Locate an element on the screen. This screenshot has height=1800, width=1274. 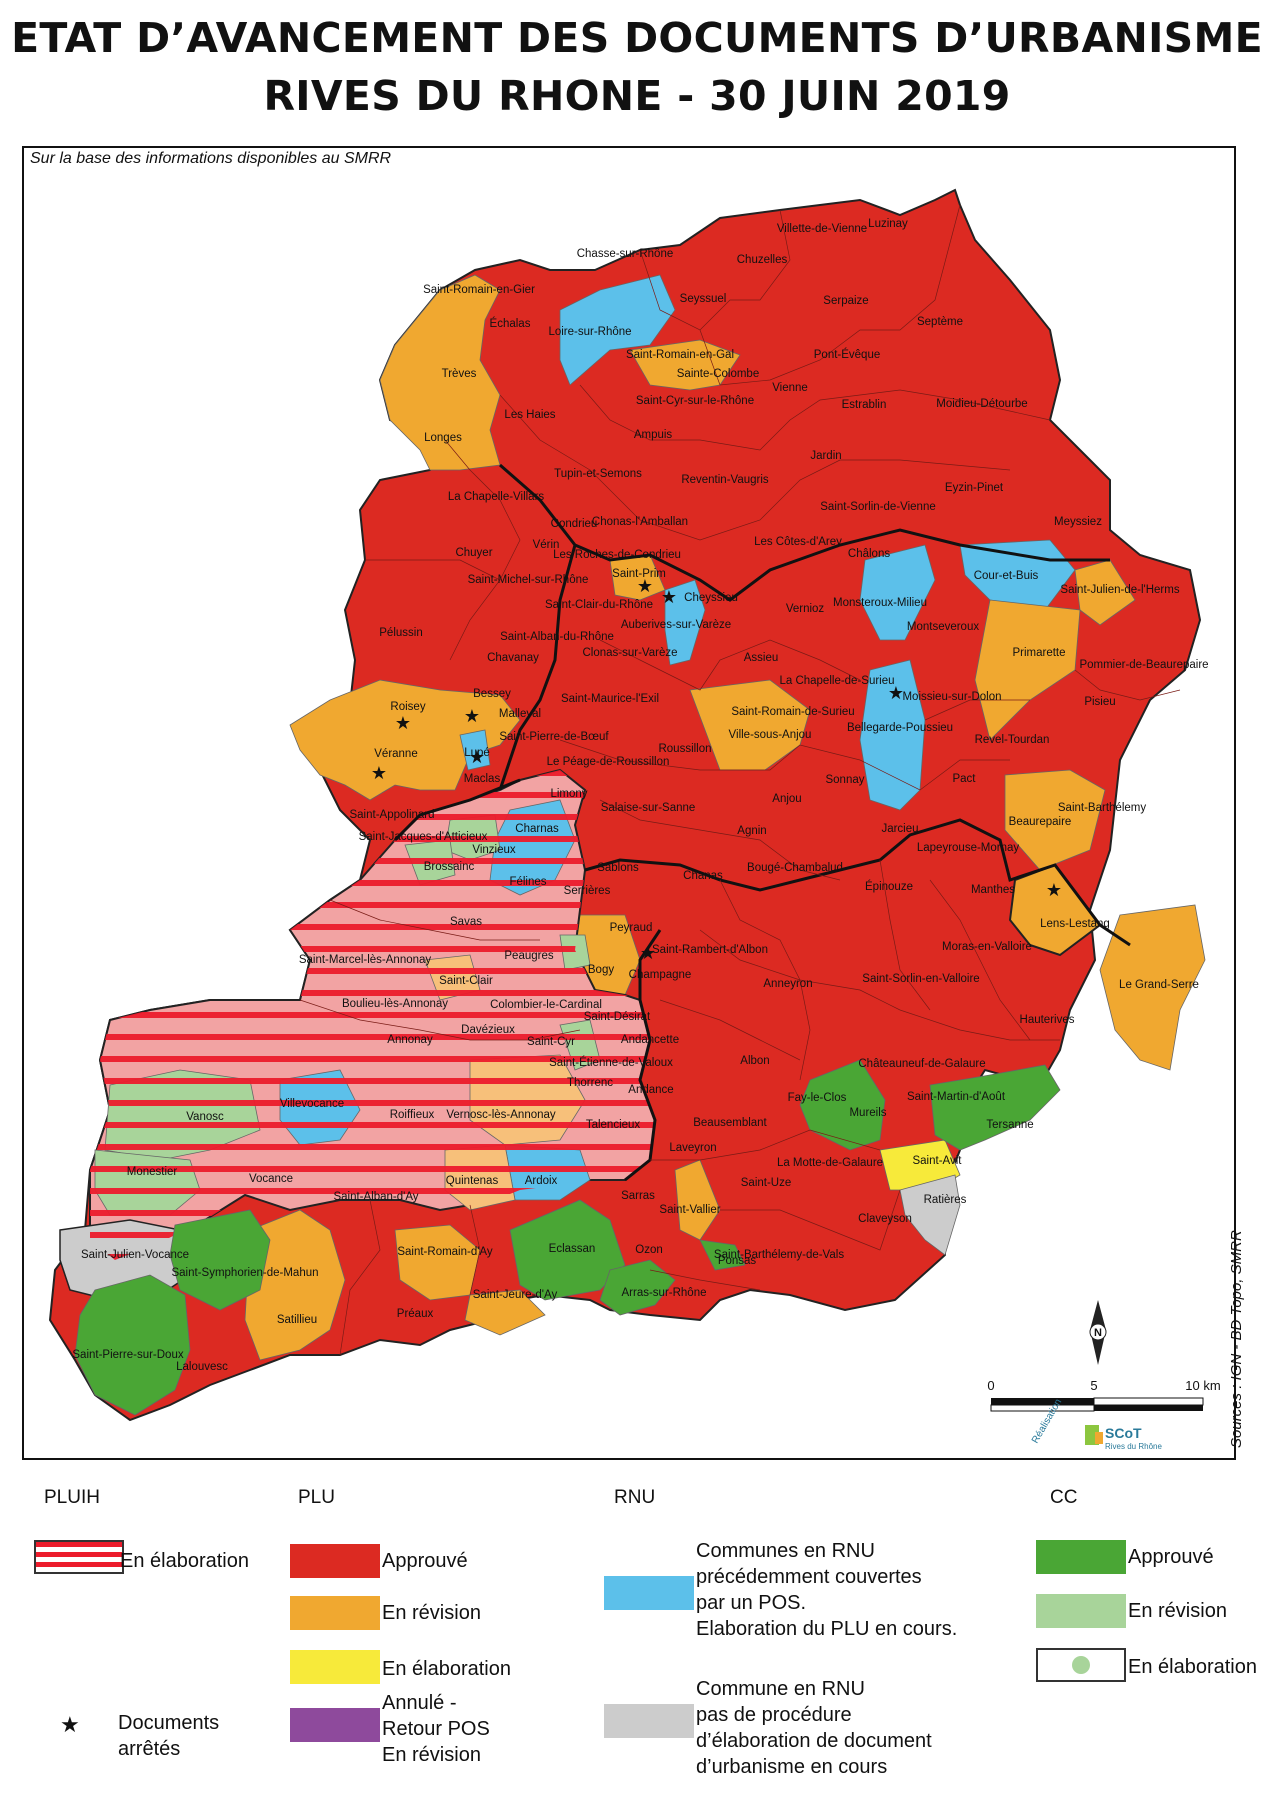
place-label: Saint-Cyr-sur-le-Rhône is located at coordinates (695, 401).